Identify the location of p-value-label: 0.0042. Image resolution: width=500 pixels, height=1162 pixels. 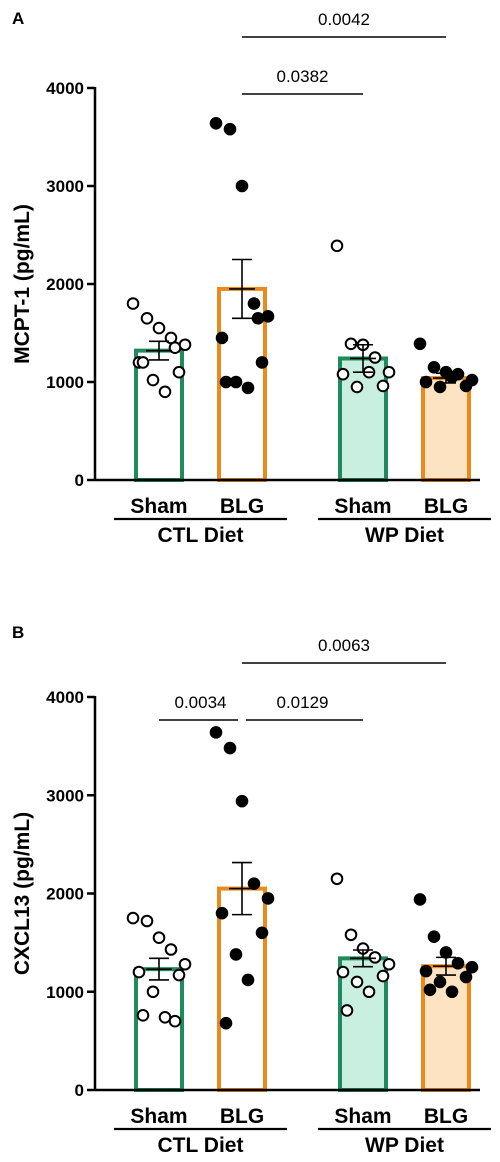
(344, 19).